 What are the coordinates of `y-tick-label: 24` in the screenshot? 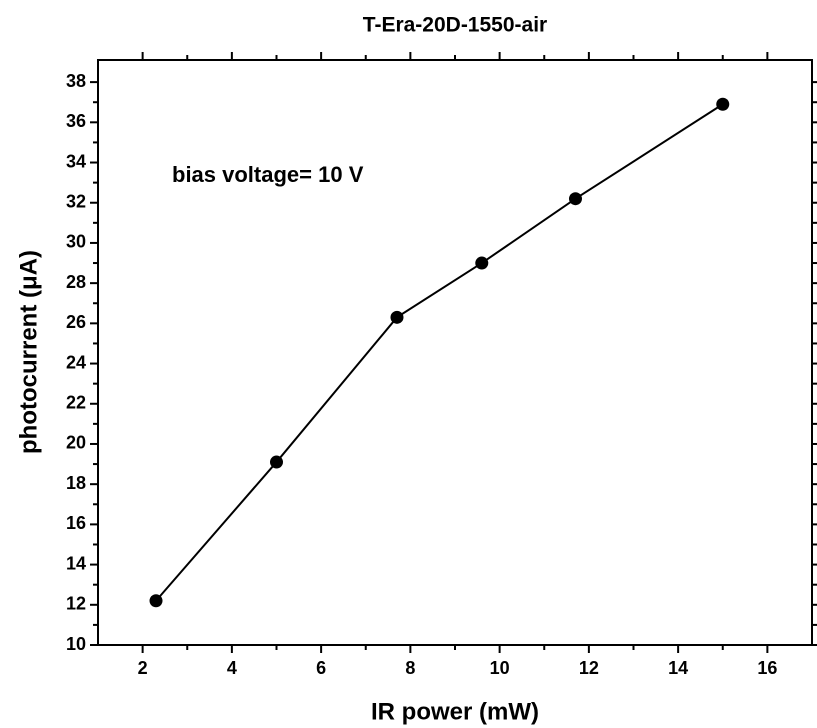 It's located at (76, 362).